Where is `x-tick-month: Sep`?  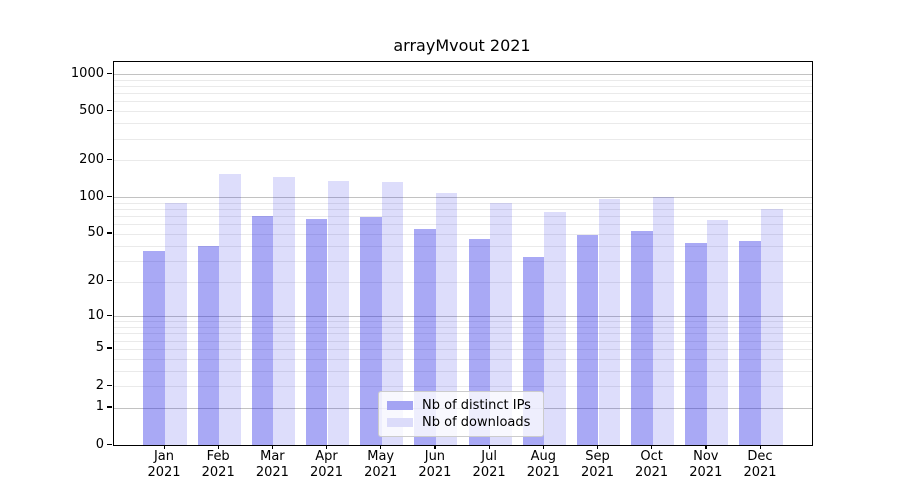 x-tick-month: Sep is located at coordinates (597, 456).